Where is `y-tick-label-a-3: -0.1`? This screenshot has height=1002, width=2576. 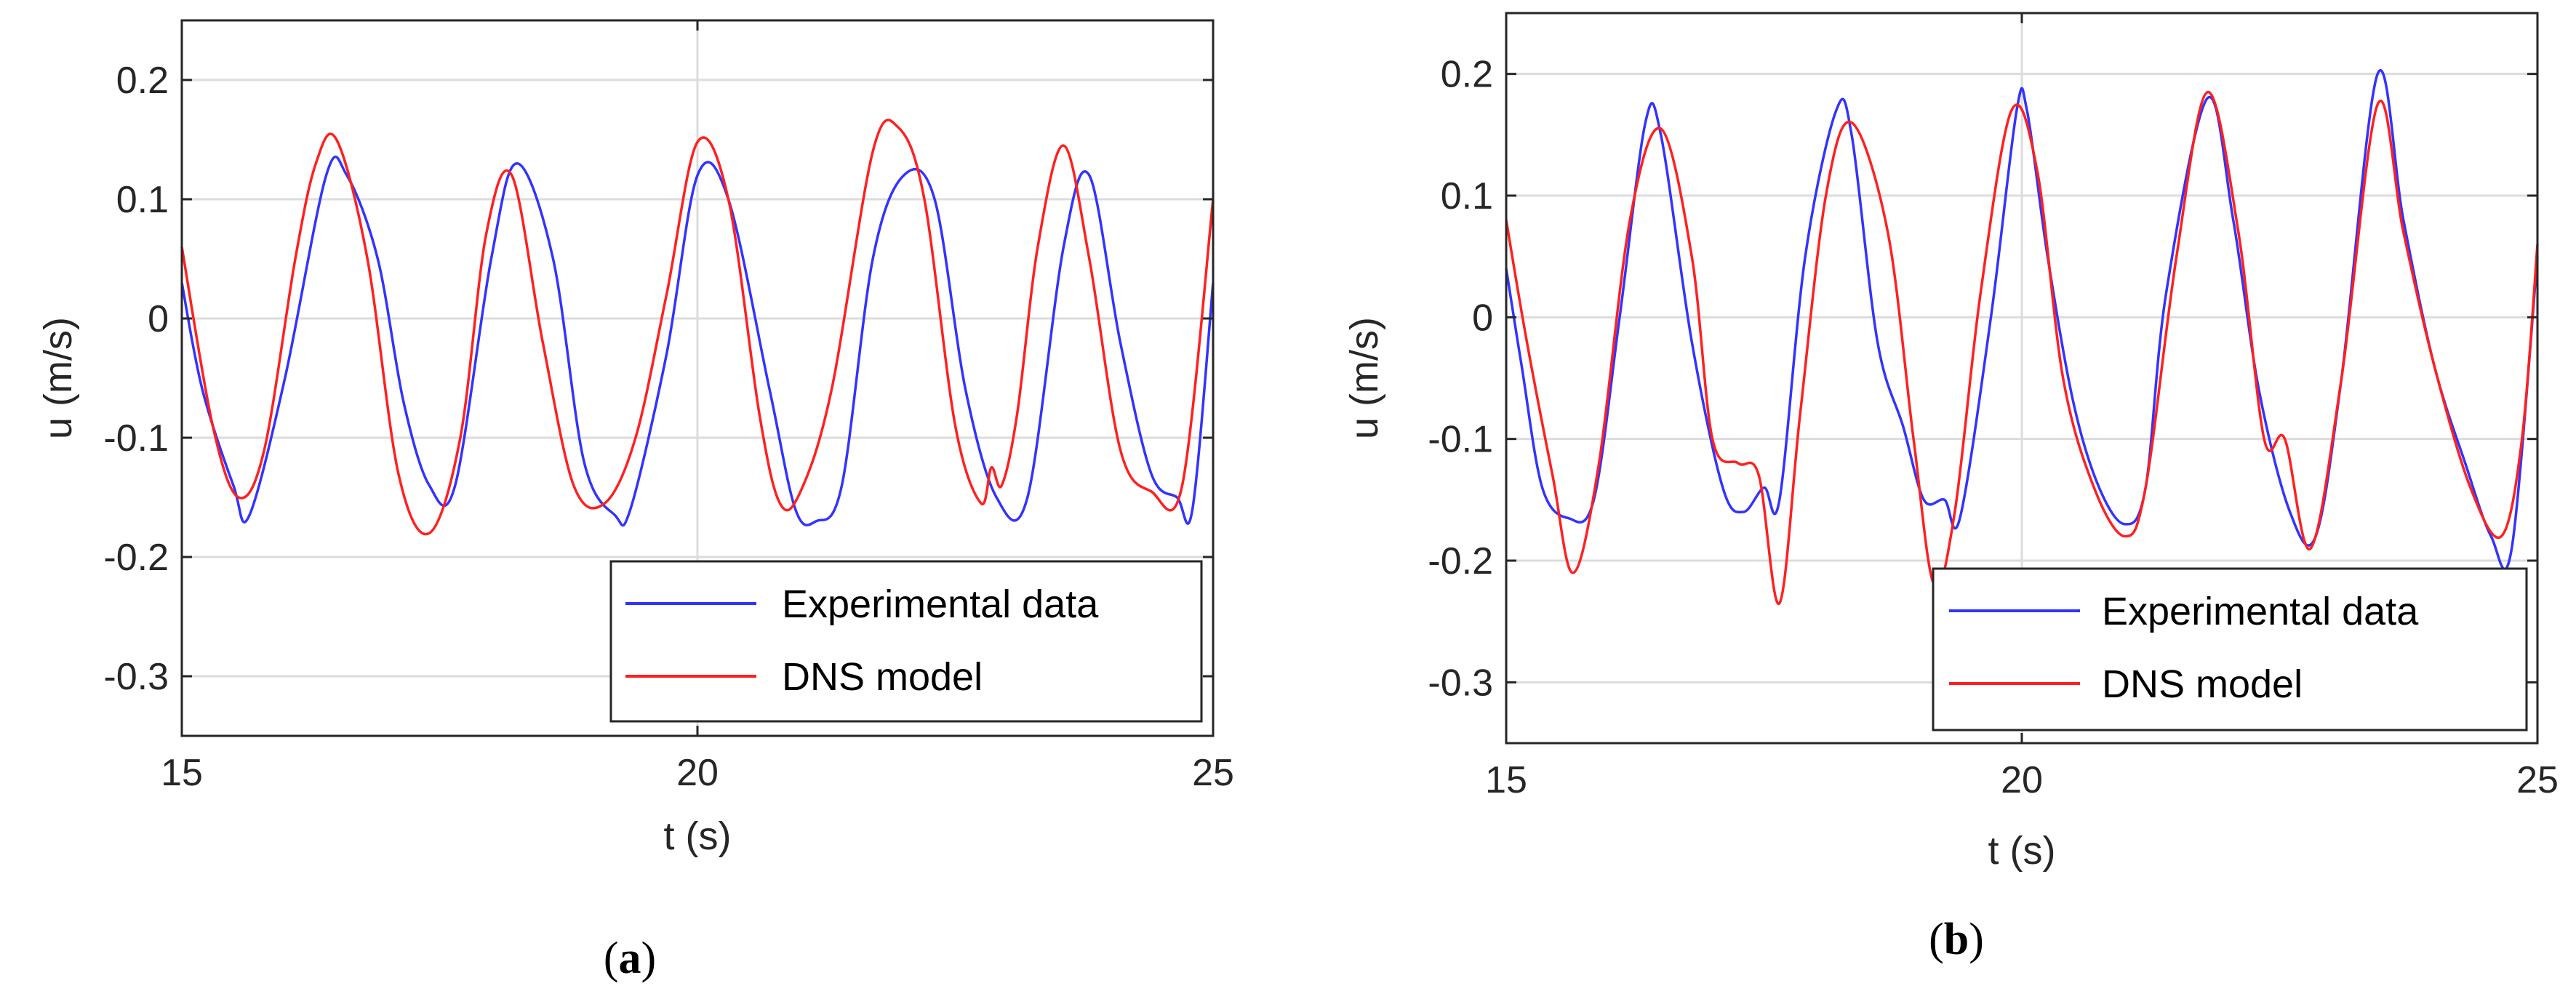
y-tick-label-a-3: -0.1 is located at coordinates (136, 438).